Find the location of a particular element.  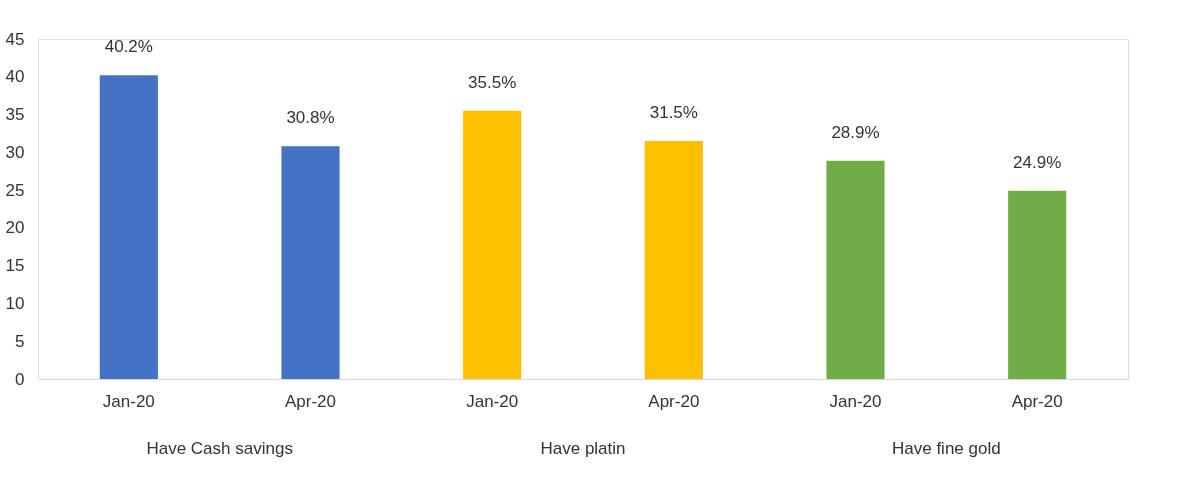

data-label: 31.5% is located at coordinates (673, 112).